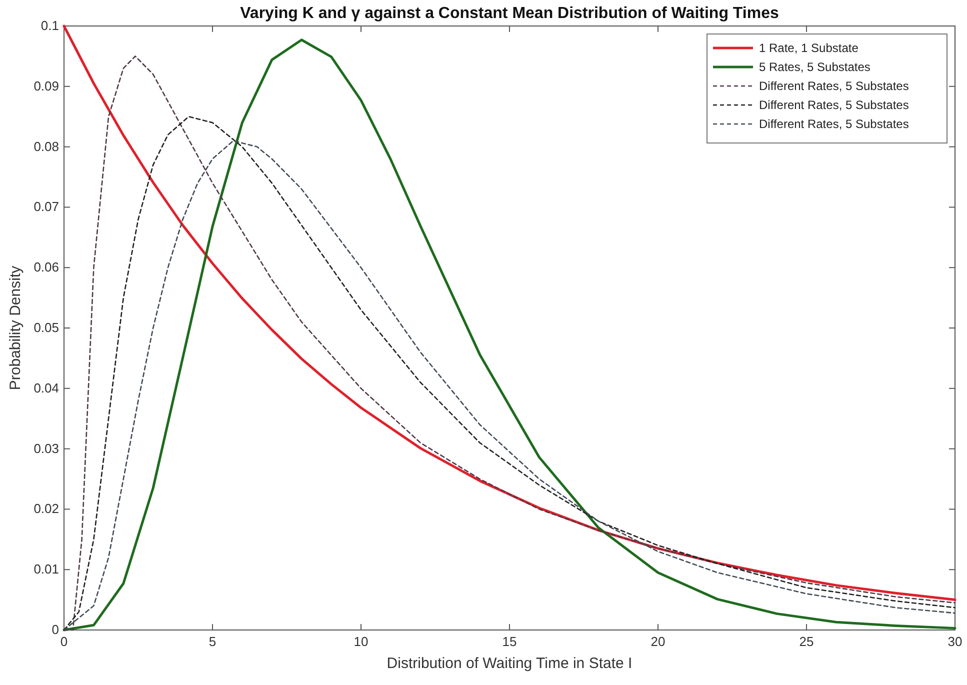 Image resolution: width=967 pixels, height=685 pixels. What do you see at coordinates (46, 569) in the screenshot?
I see `y-tick-label: 0.01` at bounding box center [46, 569].